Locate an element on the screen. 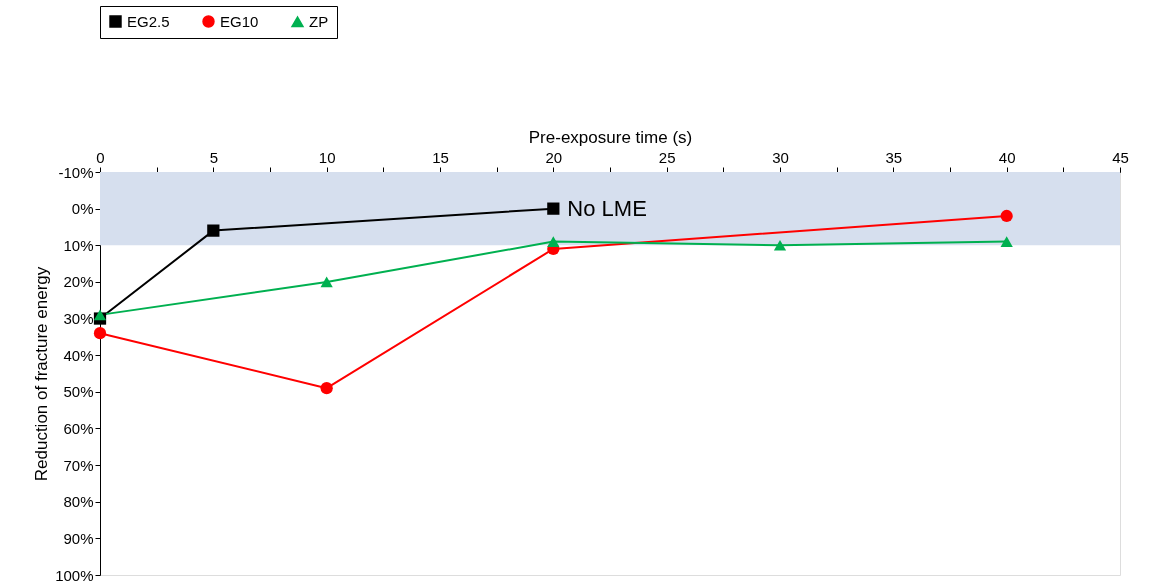 The image size is (1157, 587). x-tick-label: 25 is located at coordinates (667, 157).